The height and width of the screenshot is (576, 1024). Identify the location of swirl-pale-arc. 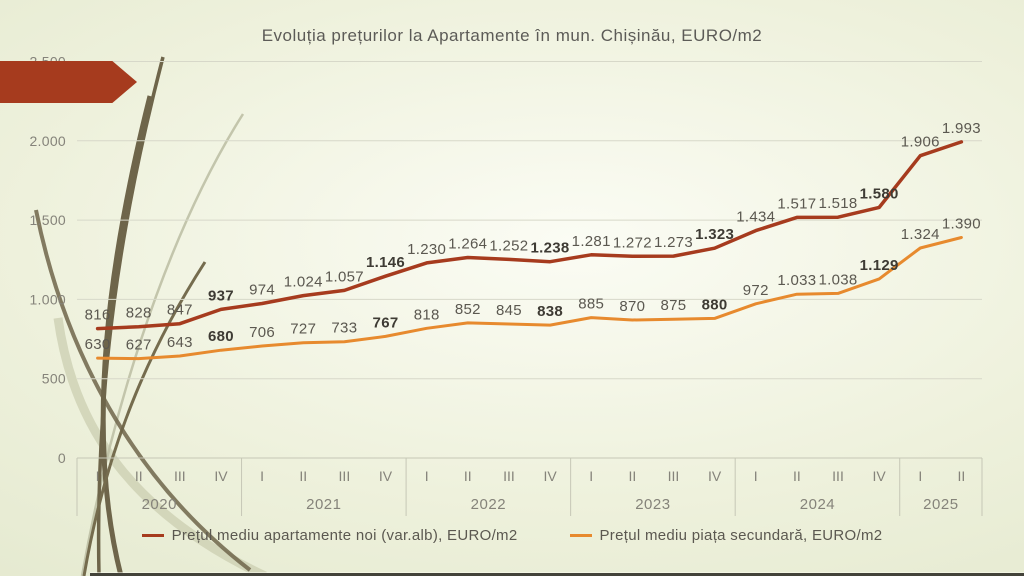
(162, 344).